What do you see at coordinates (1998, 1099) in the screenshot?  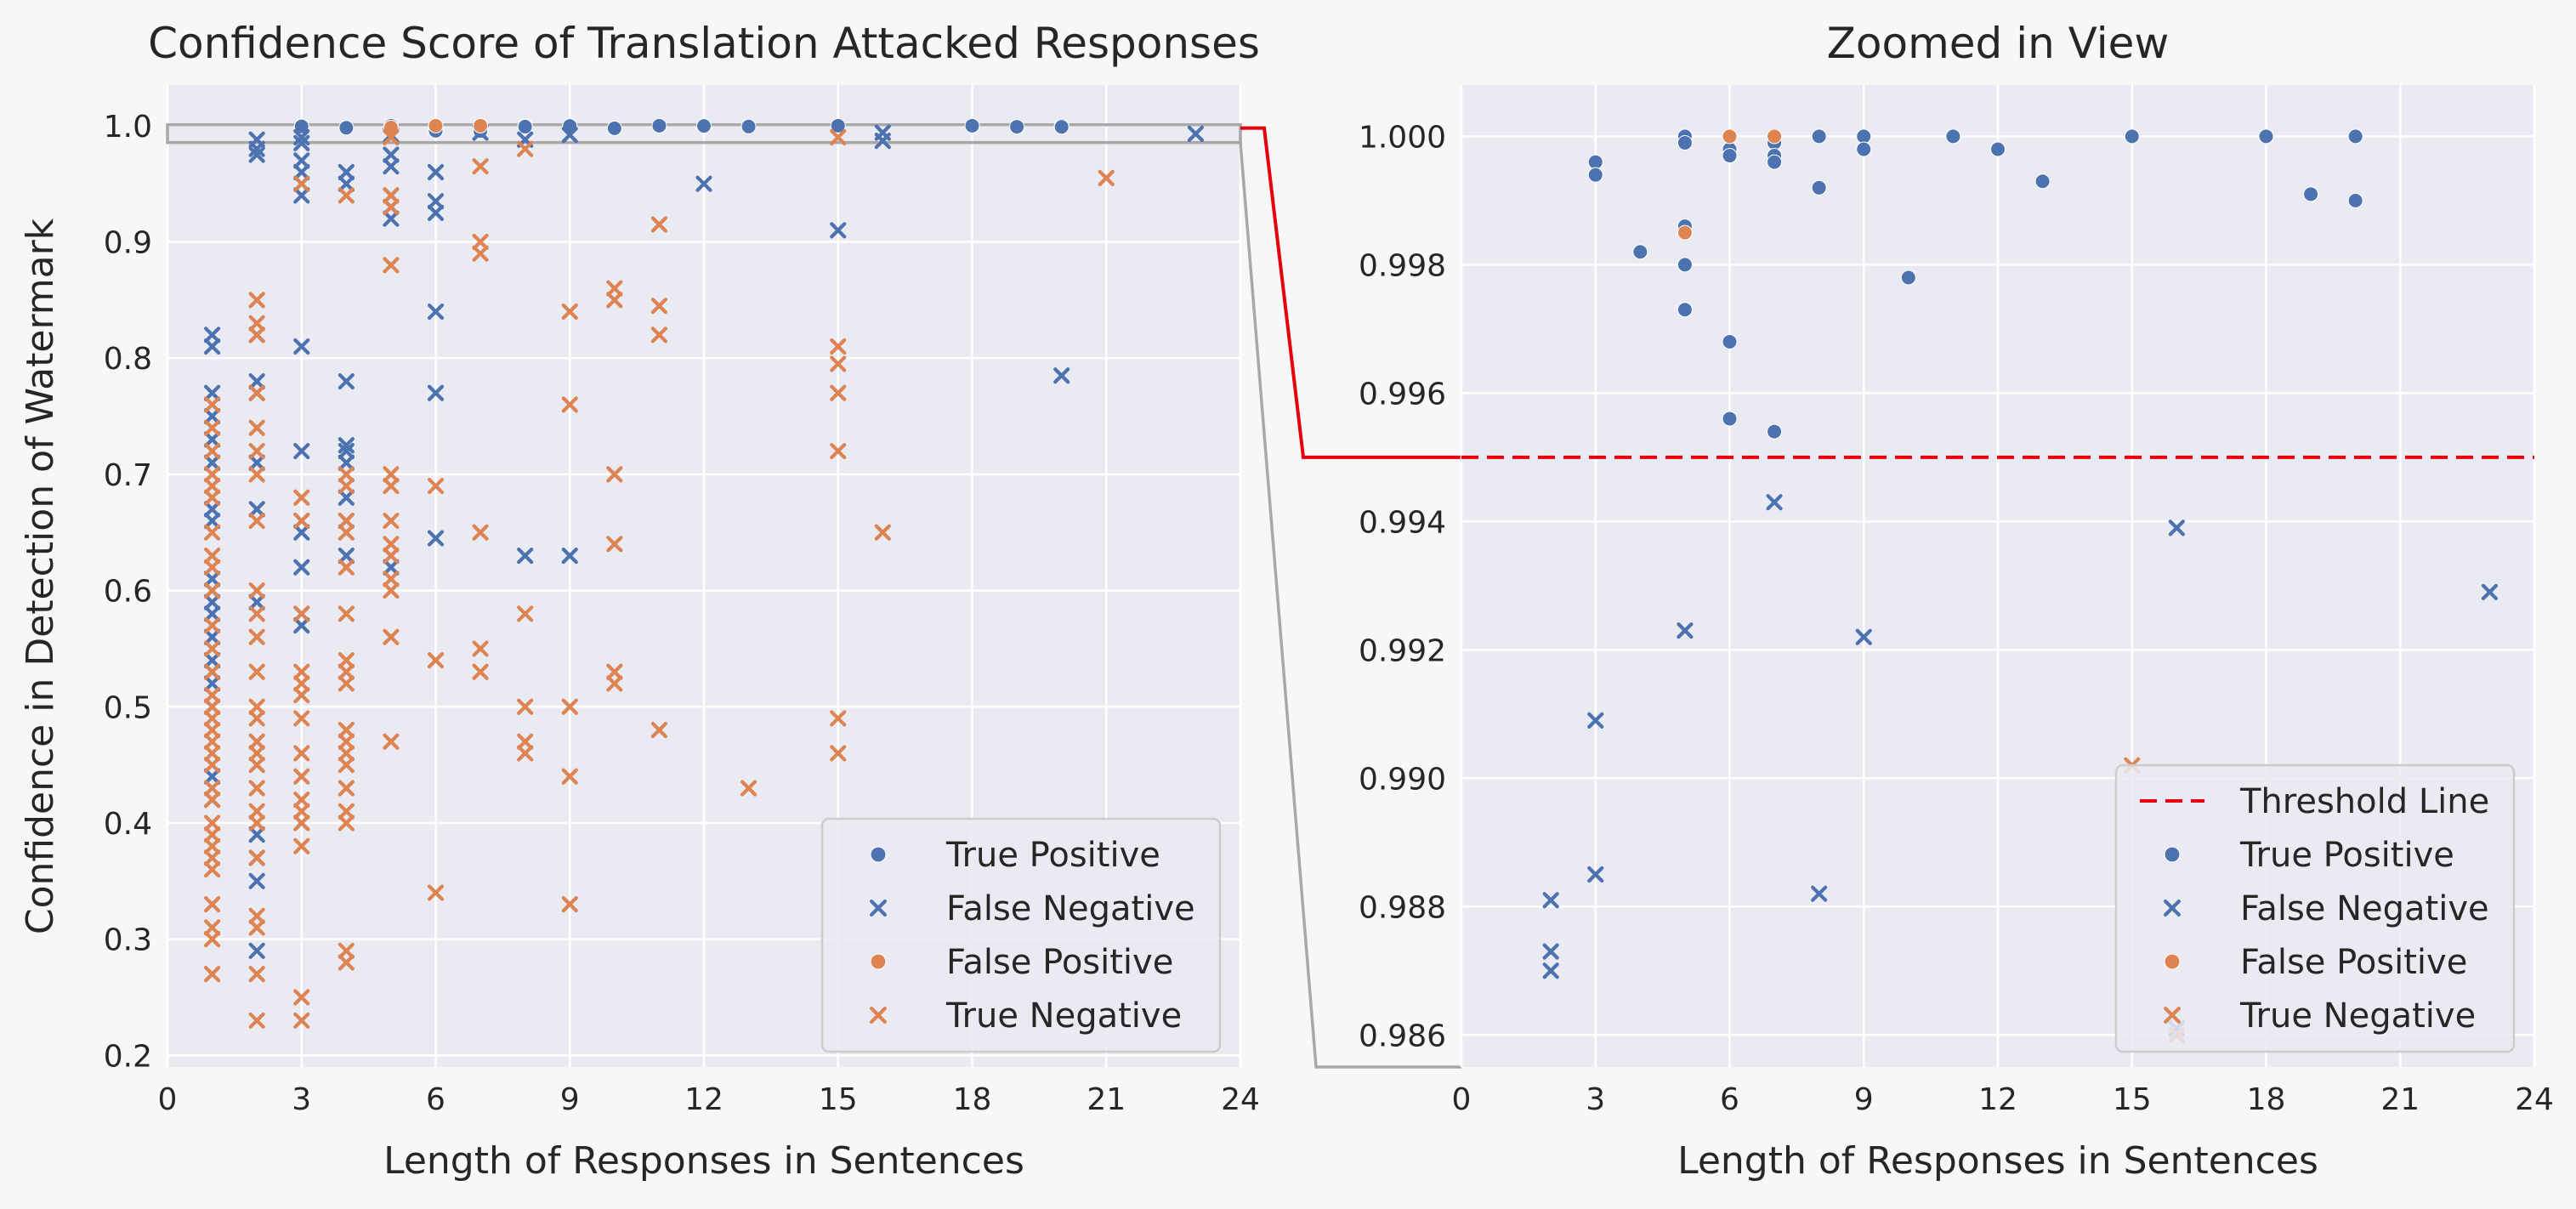 I see `x-tick-label: 12` at bounding box center [1998, 1099].